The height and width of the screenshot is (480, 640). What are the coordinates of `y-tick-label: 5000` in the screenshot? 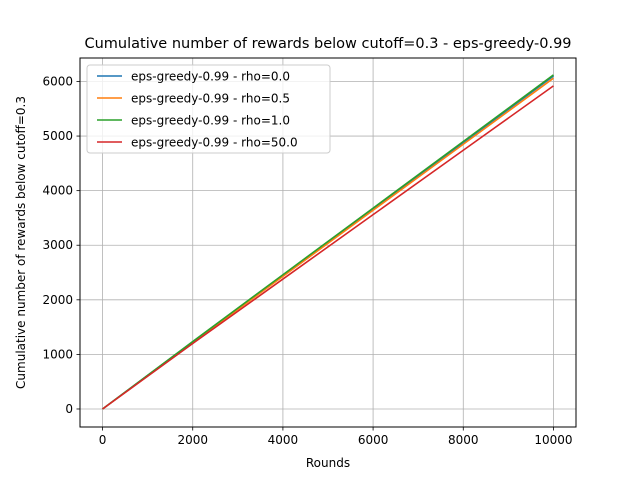 It's located at (57, 136).